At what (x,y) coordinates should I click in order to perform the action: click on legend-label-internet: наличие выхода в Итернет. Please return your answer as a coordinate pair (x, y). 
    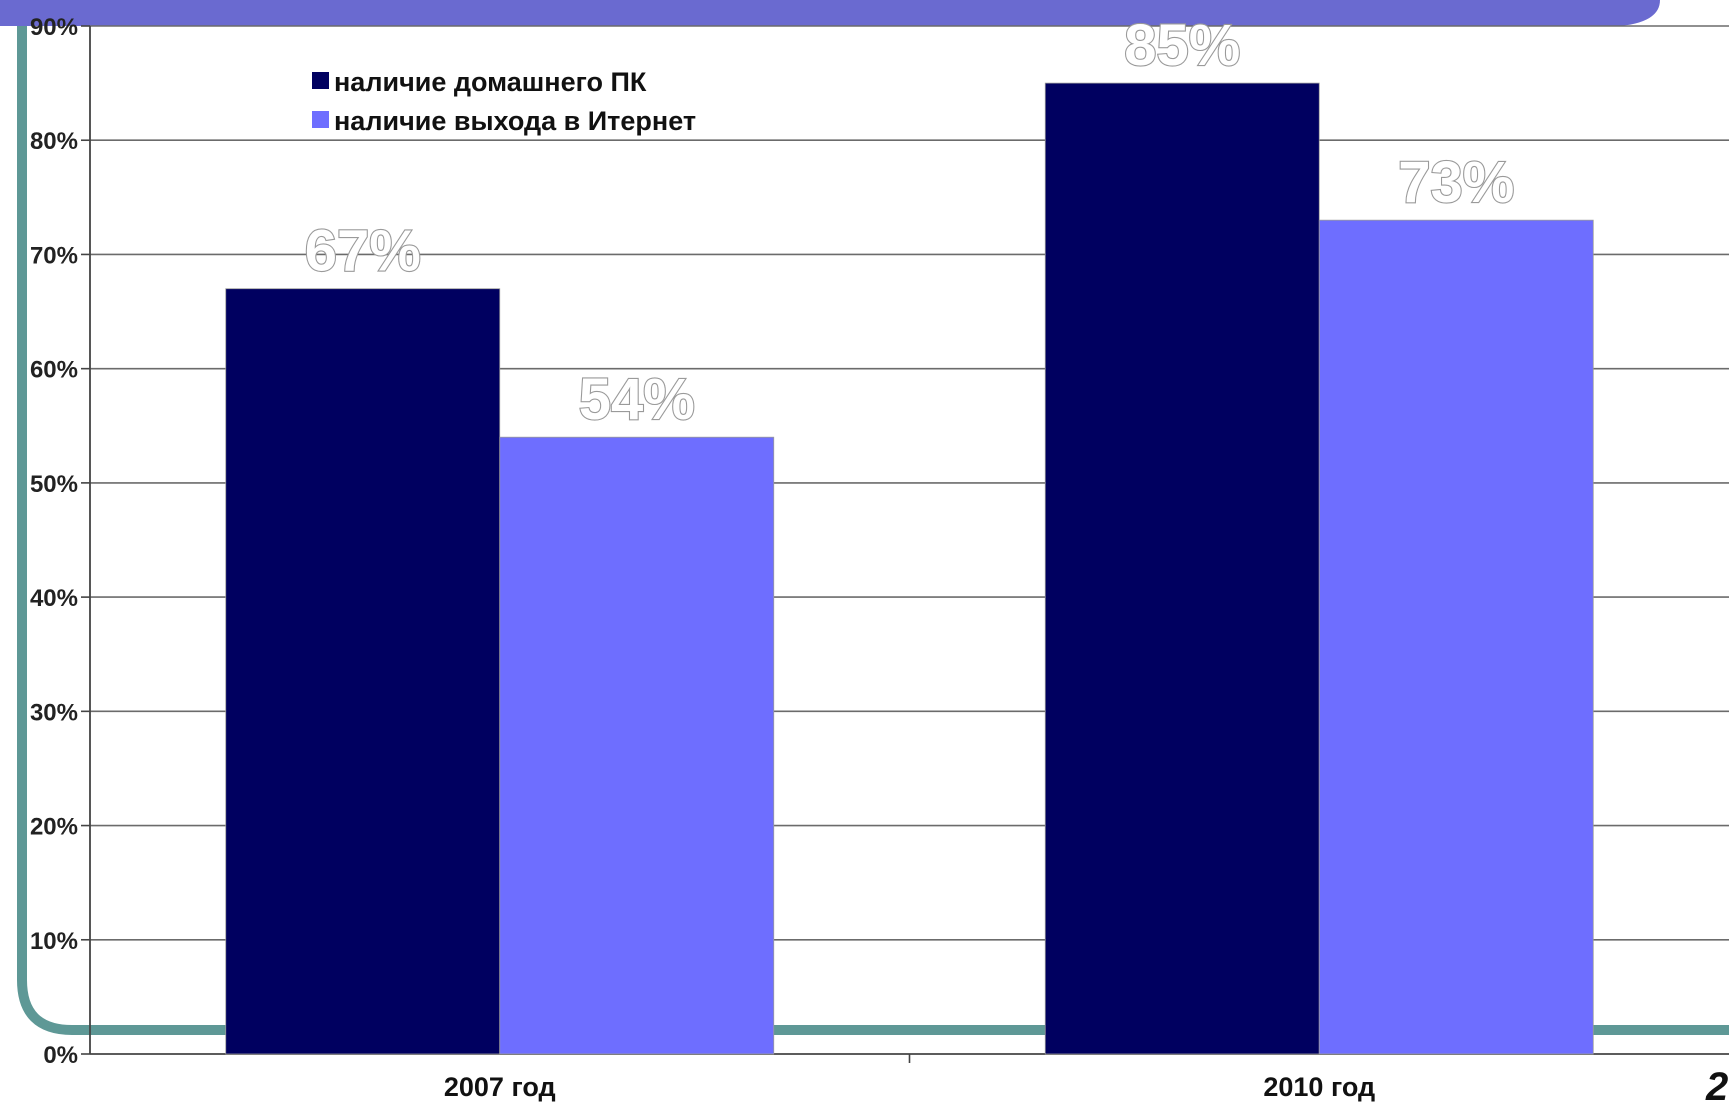
    Looking at the image, I should click on (515, 121).